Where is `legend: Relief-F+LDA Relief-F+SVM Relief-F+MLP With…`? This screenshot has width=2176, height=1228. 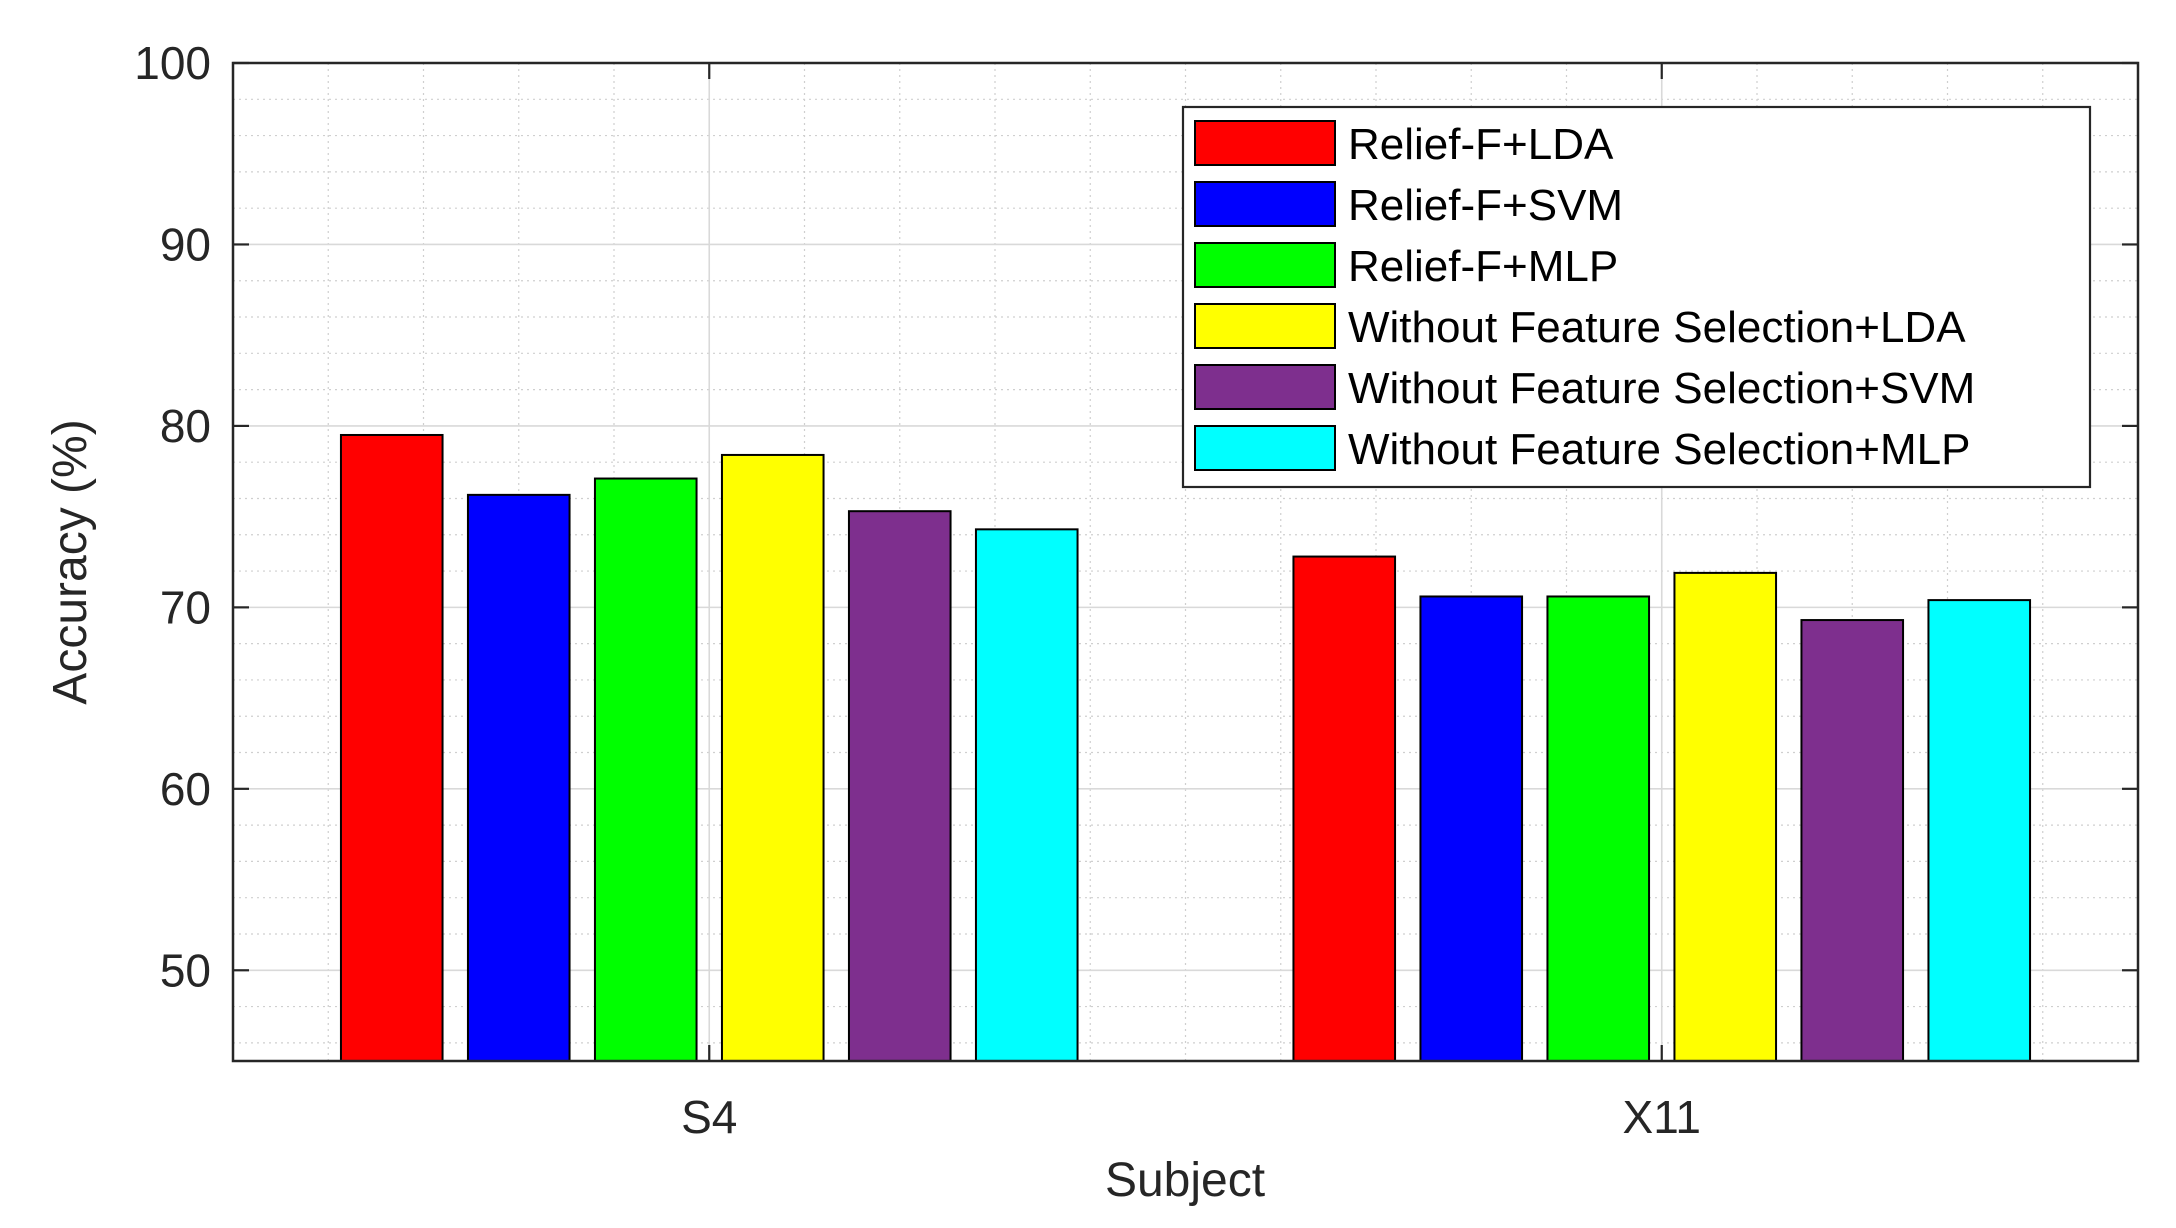 legend: Relief-F+LDA Relief-F+SVM Relief-F+MLP With… is located at coordinates (1636, 297).